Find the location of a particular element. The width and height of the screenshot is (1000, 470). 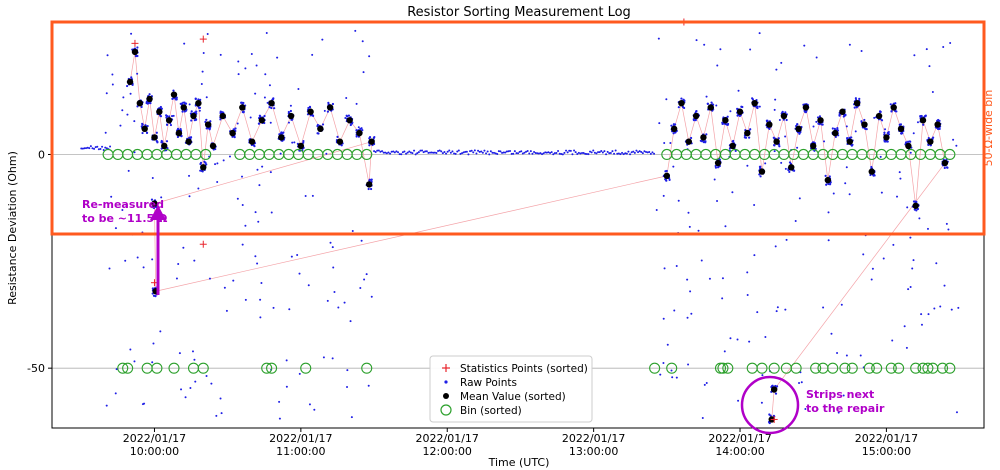

x-tick-label-time: 11:00:00 is located at coordinates (300, 451).